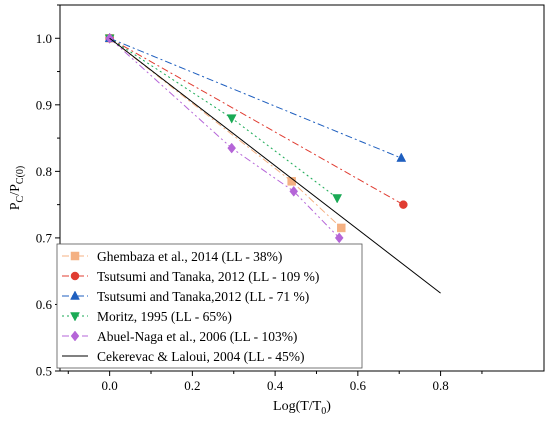 The width and height of the screenshot is (550, 424). Describe the element at coordinates (44, 104) in the screenshot. I see `y-tick-label: 0.9` at that location.